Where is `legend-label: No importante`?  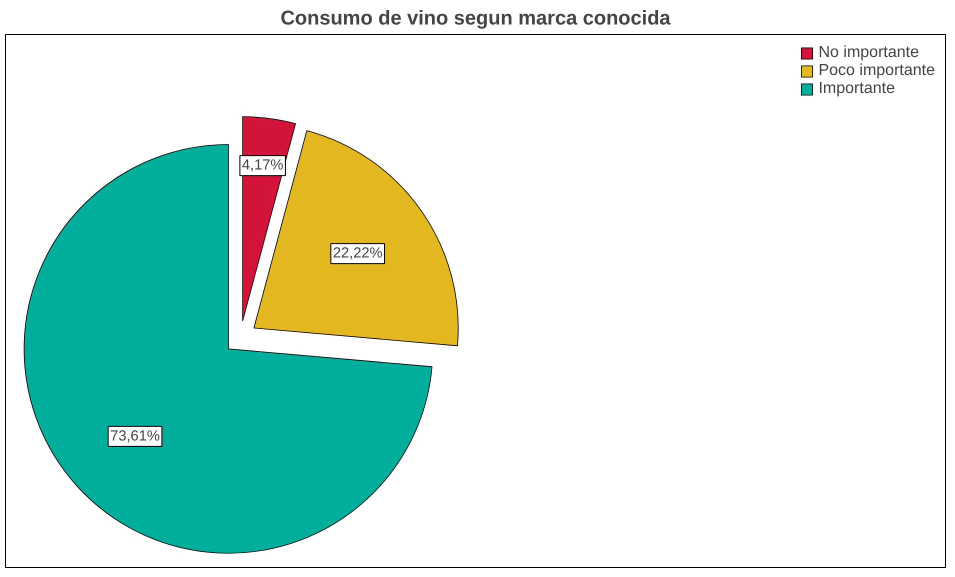
legend-label: No importante is located at coordinates (868, 53).